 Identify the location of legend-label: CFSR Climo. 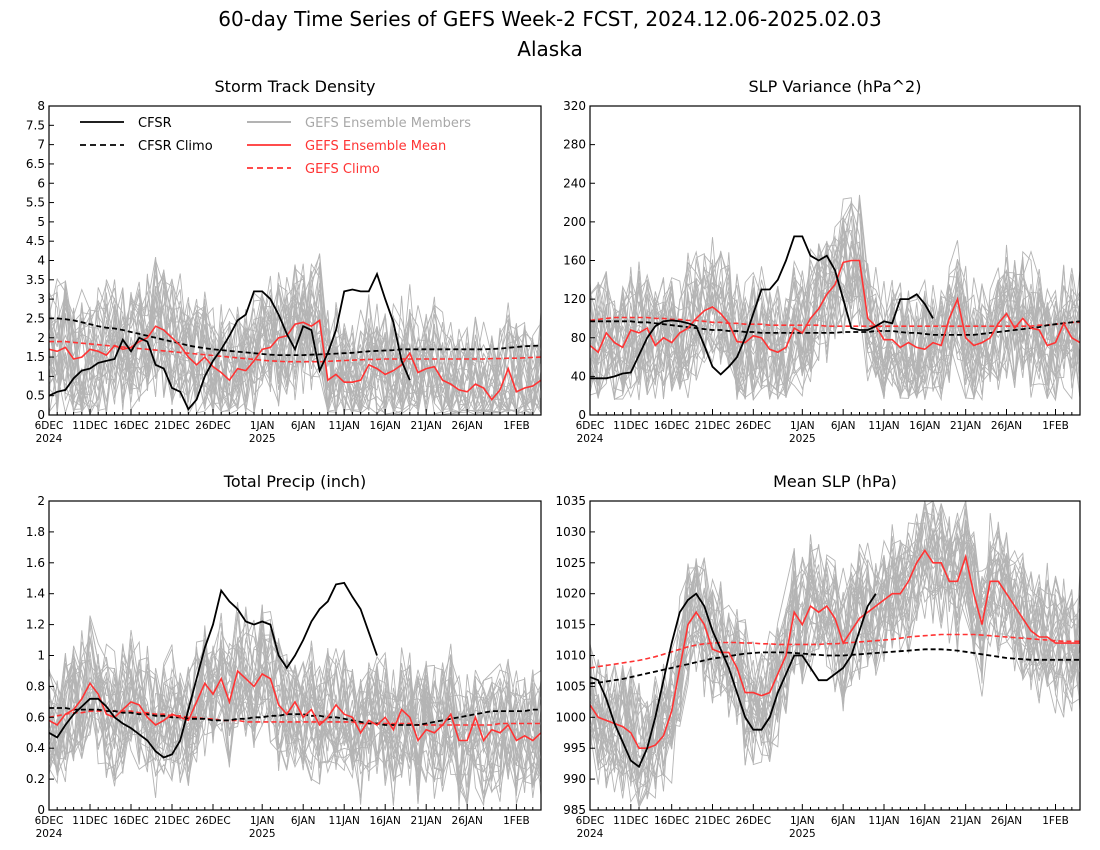
(175, 146).